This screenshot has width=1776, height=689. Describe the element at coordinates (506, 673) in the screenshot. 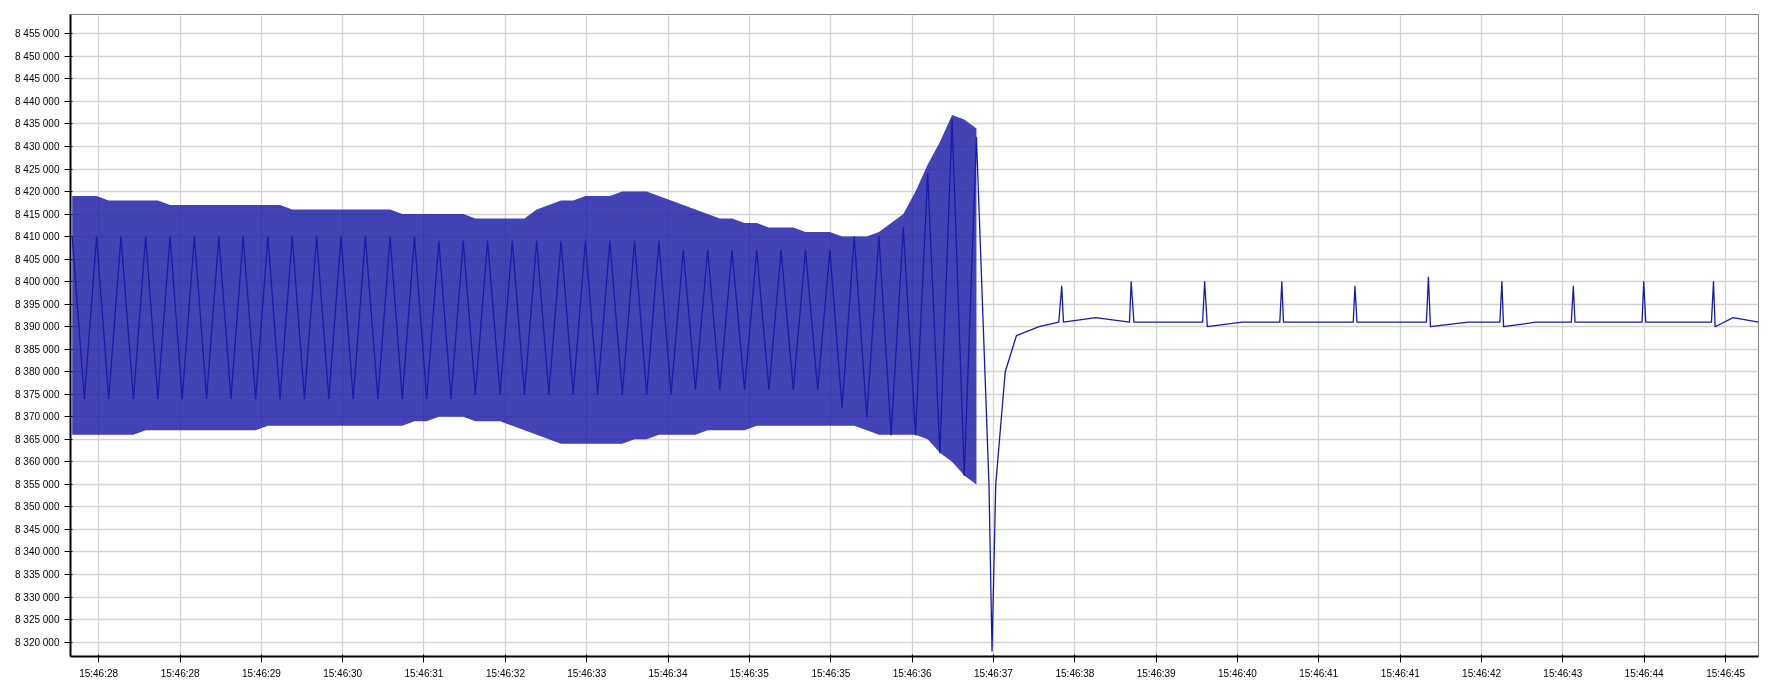

I see `x-tick-label: 15:46:32` at that location.